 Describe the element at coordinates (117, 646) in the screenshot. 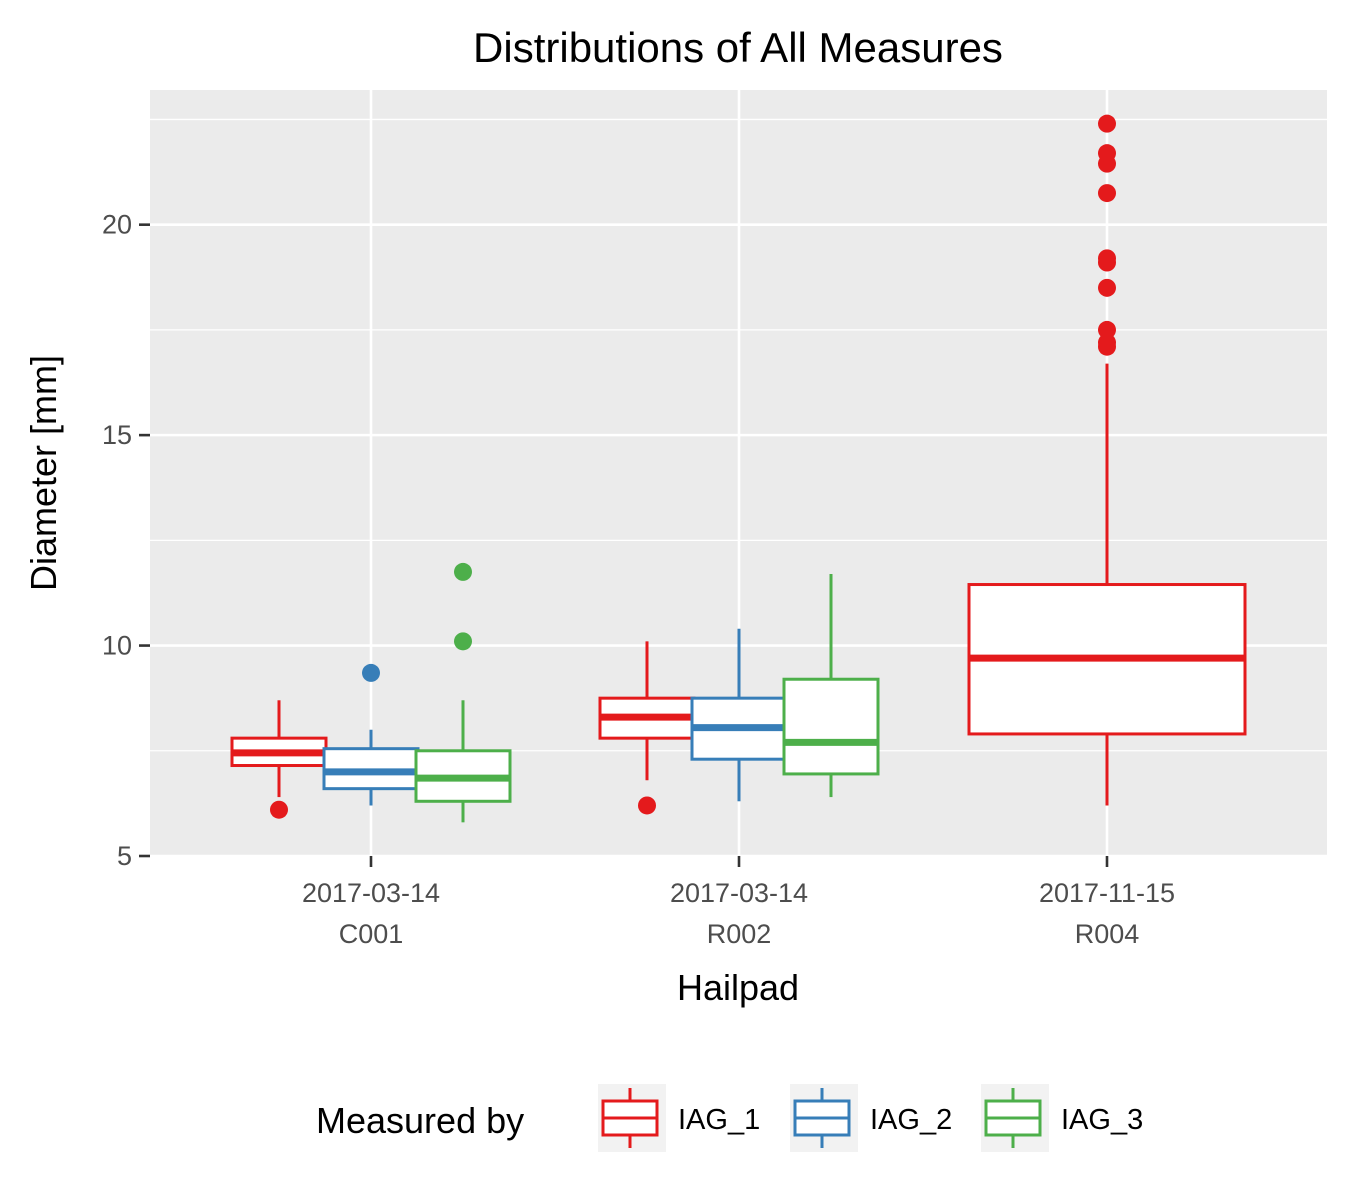

I see `y-tick-label: 10` at that location.